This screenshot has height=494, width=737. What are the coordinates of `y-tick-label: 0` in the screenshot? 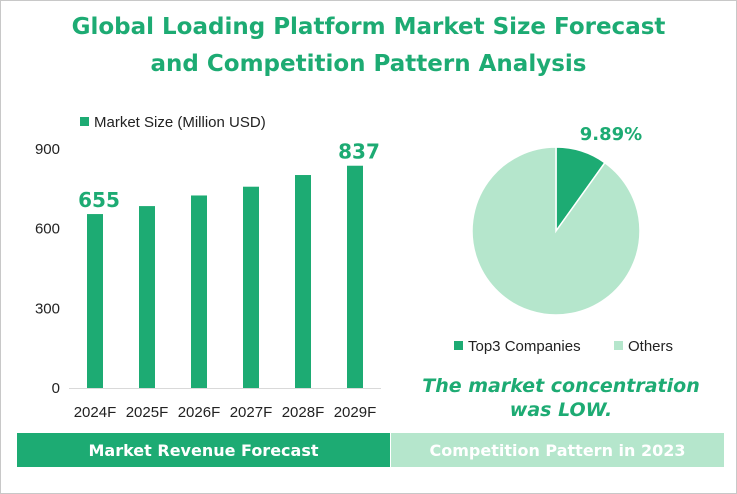 It's located at (56, 388).